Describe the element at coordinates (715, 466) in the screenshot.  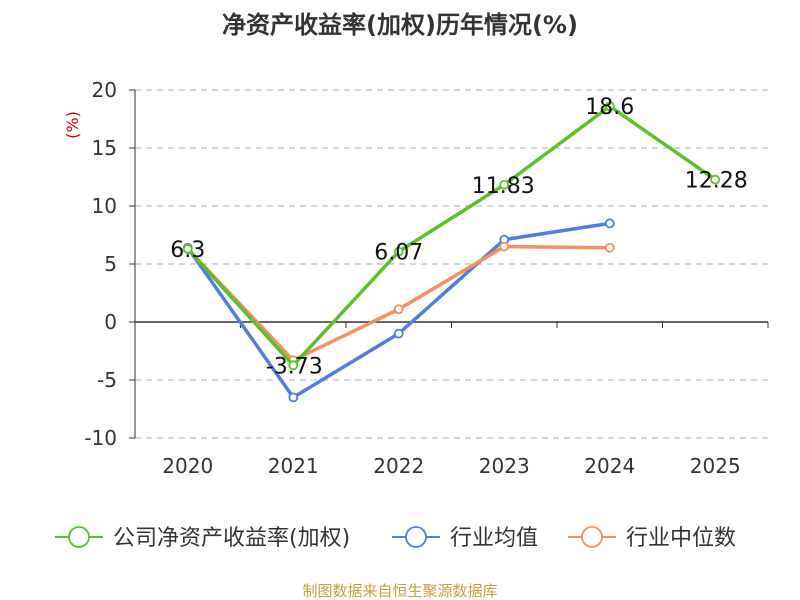
I see `x-tick-label: 2025` at that location.